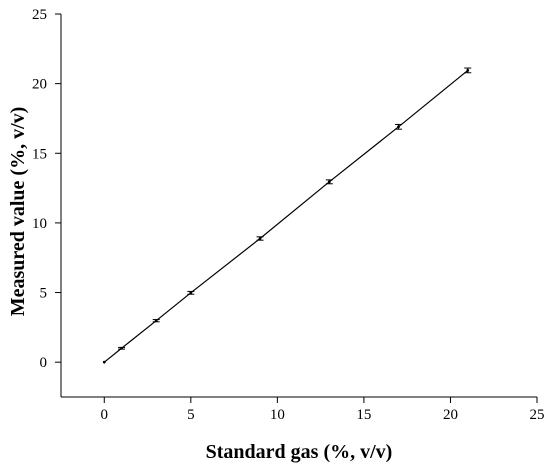  Describe the element at coordinates (18, 212) in the screenshot. I see `y-axis-title: Measured value (%, v/v)` at that location.